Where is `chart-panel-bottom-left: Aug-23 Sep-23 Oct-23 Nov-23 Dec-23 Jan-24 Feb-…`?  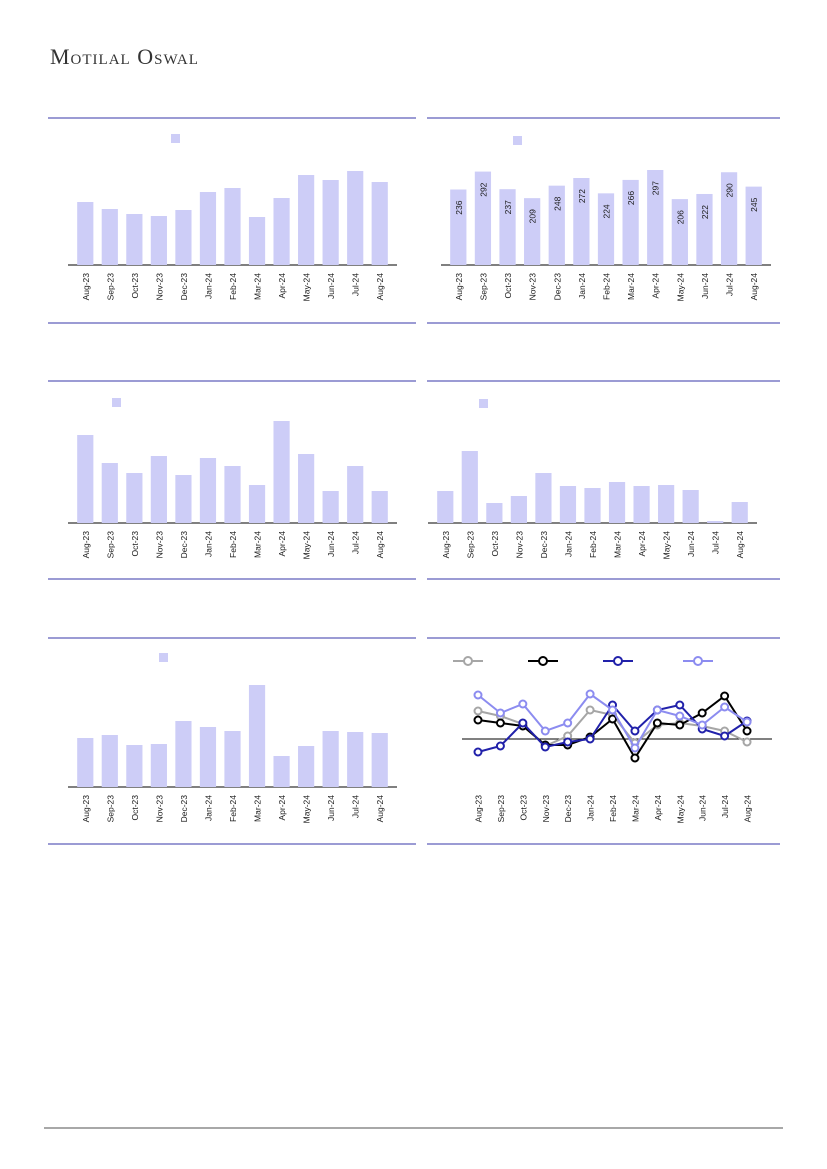 chart-panel-bottom-left: Aug-23 Sep-23 Oct-23 Nov-23 Dec-23 Jan-24 Feb-… is located at coordinates (232, 741).